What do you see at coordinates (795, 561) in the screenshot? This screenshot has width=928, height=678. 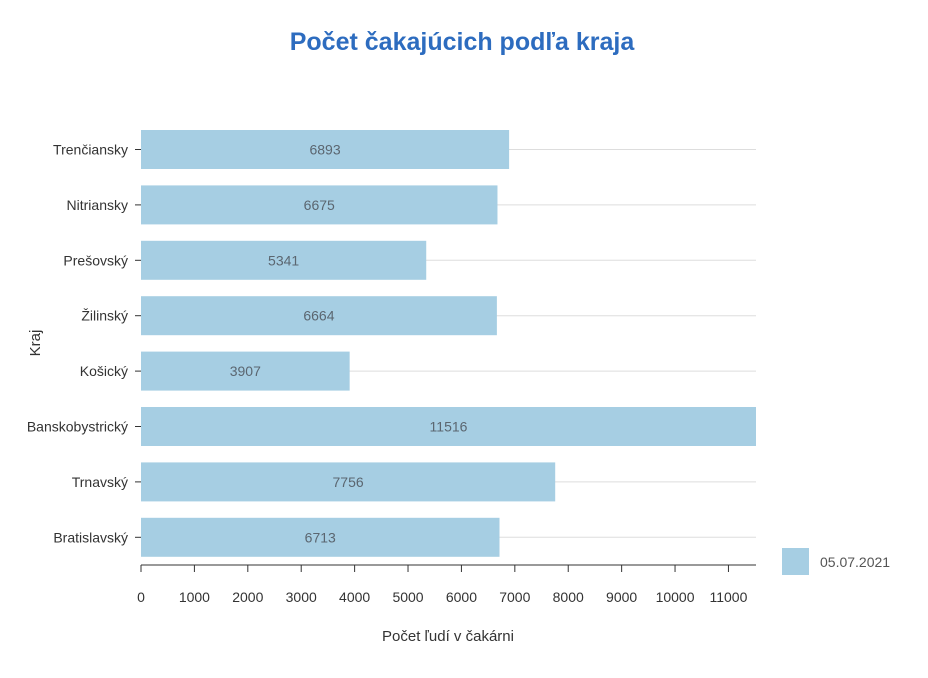 I see `legend-swatch` at bounding box center [795, 561].